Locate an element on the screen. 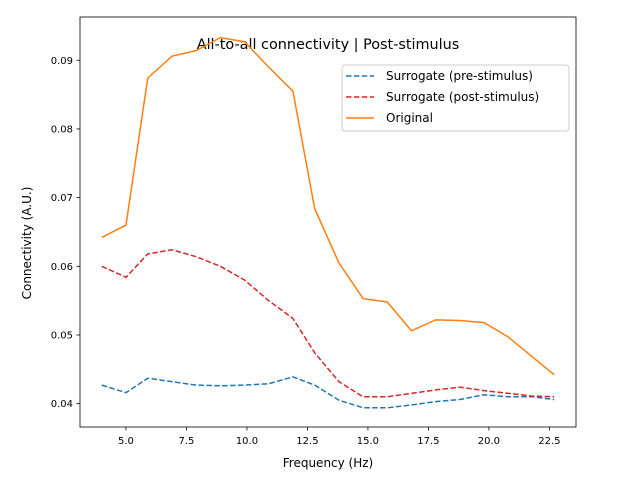 The image size is (640, 484). y-tick-label: 0.06 is located at coordinates (62, 267).